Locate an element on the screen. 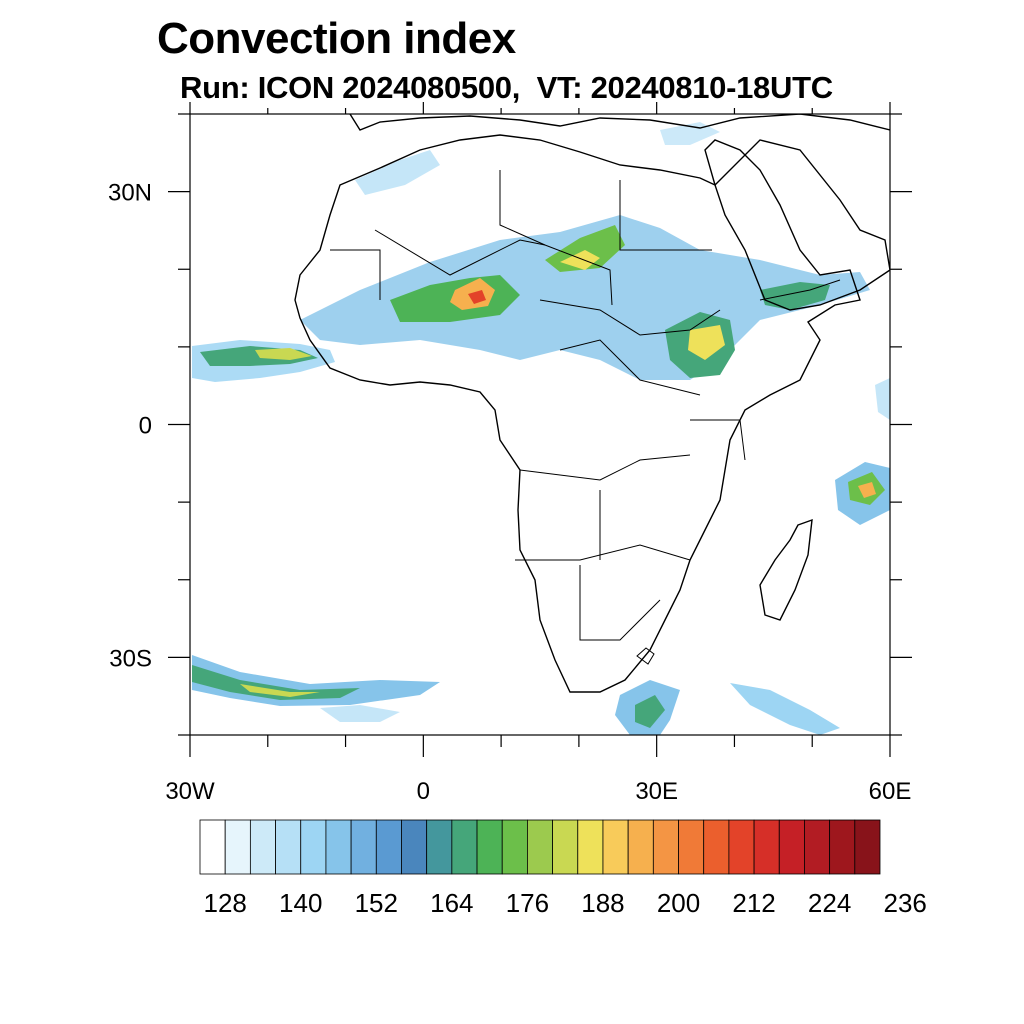  colorbar-label: 176 is located at coordinates (527, 903).